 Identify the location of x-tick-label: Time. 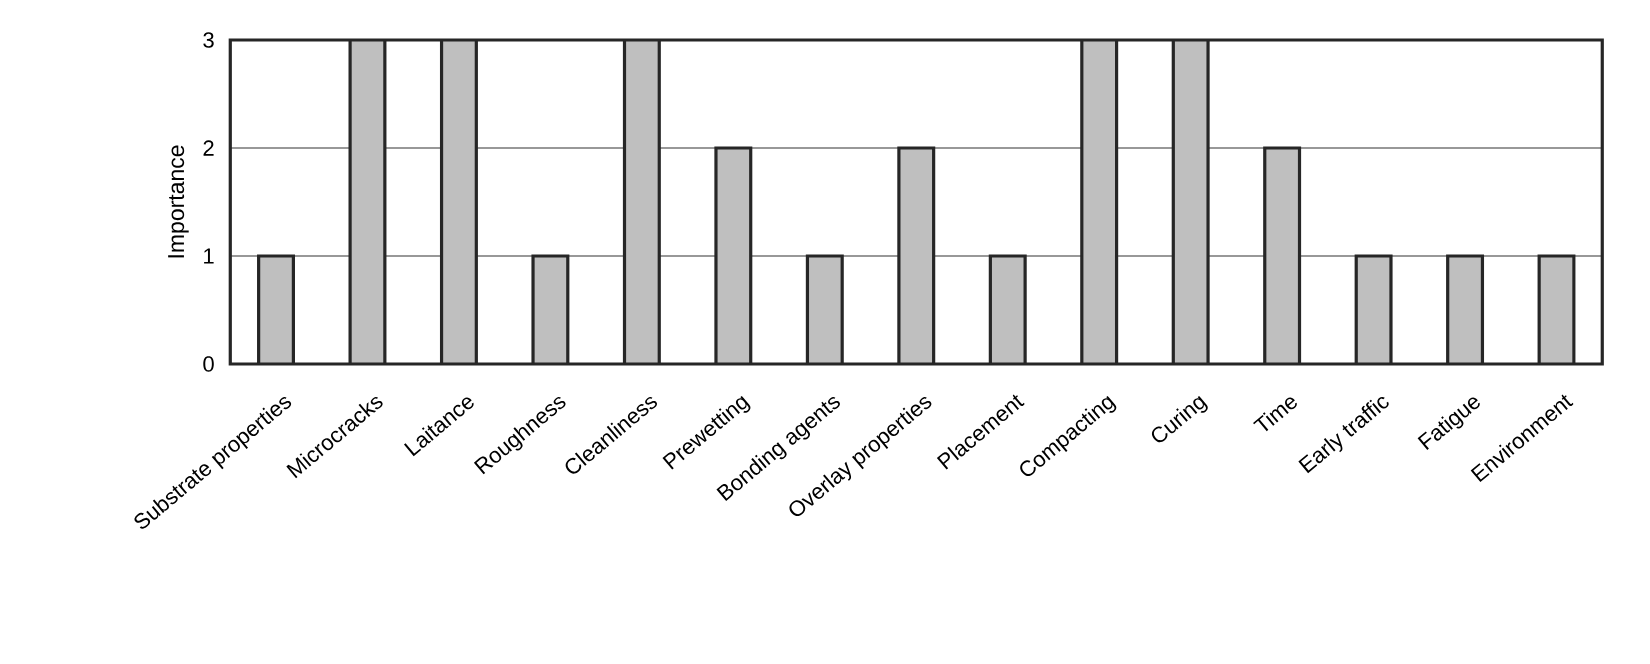
(1275, 414).